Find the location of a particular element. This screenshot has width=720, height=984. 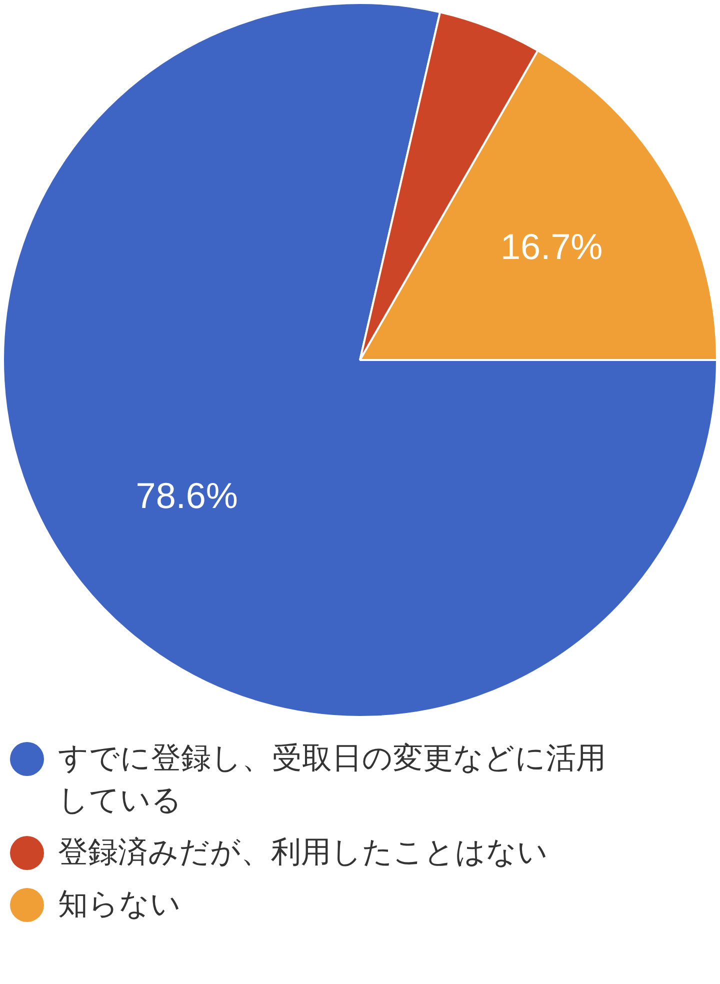

legend-label: 登録済みだが、利用したことはない is located at coordinates (303, 853).